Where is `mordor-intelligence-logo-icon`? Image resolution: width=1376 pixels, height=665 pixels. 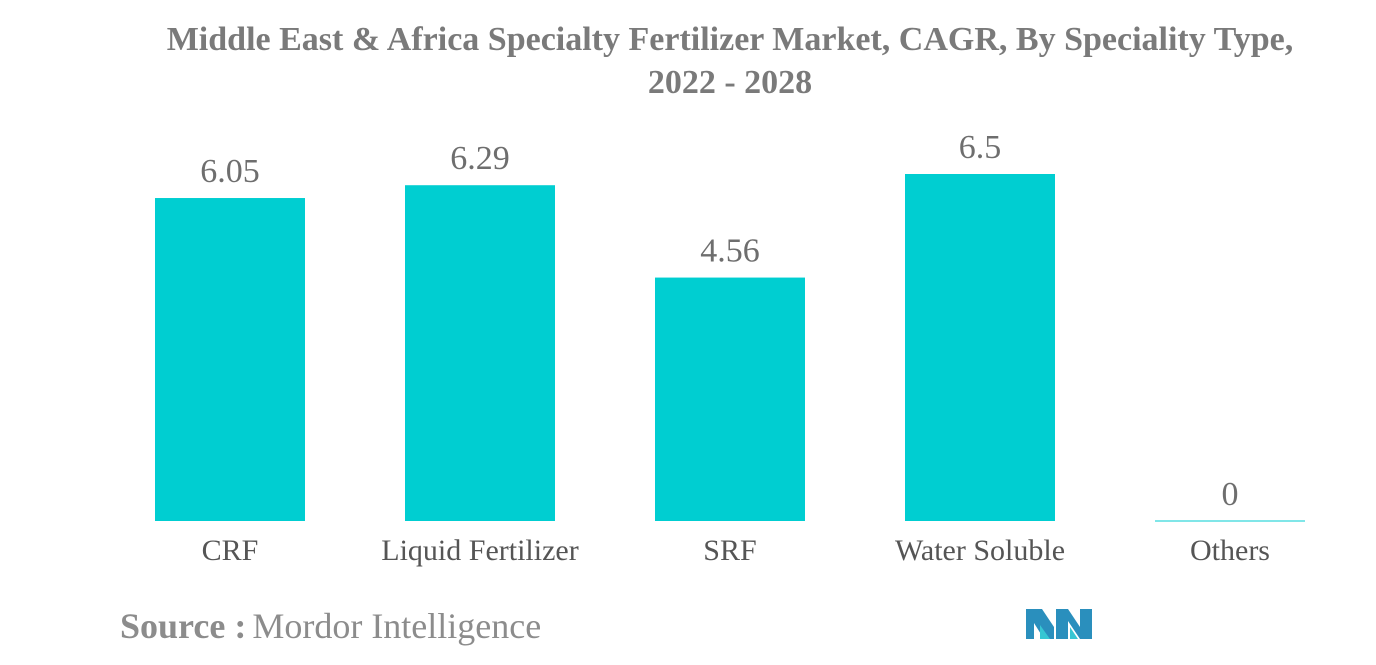
mordor-intelligence-logo-icon is located at coordinates (1059, 624).